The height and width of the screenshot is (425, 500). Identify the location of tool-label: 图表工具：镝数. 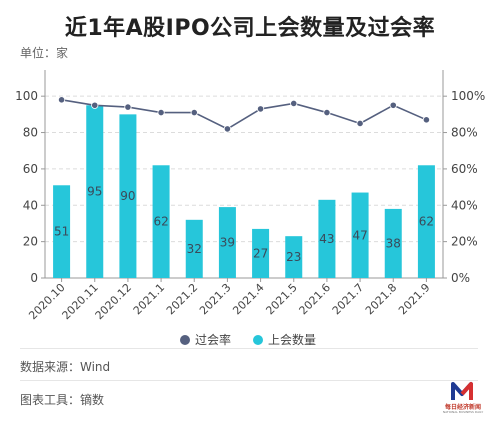
(62, 400).